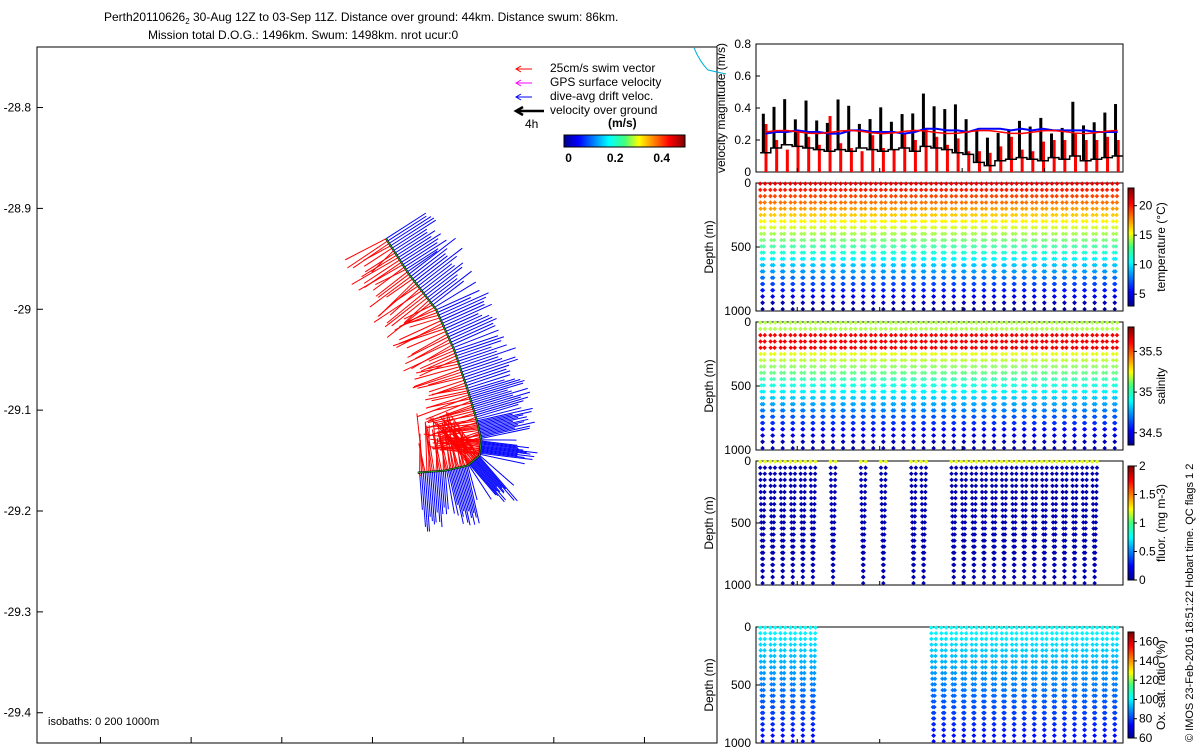  I want to click on velocity-ytick-label: 0.4, so click(742, 108).